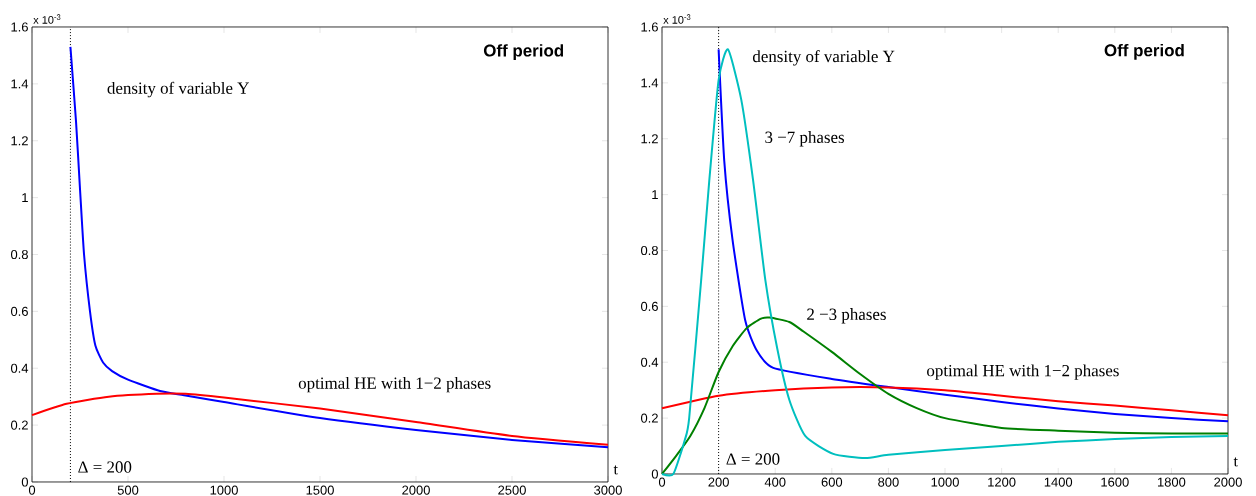 The image size is (1256, 496). I want to click on x-tick-label: 1500, so click(320, 490).